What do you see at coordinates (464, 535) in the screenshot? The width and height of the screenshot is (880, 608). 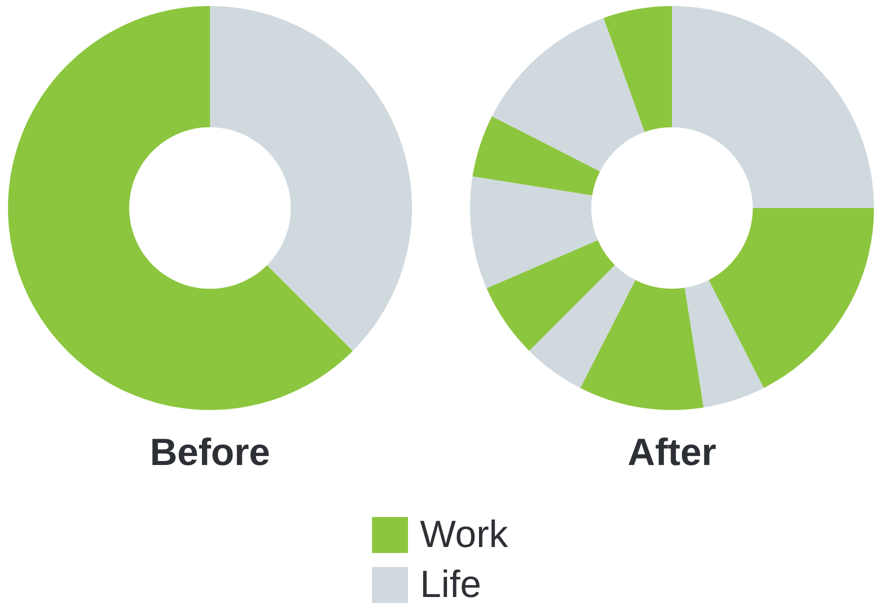 I see `legend-label: Work` at bounding box center [464, 535].